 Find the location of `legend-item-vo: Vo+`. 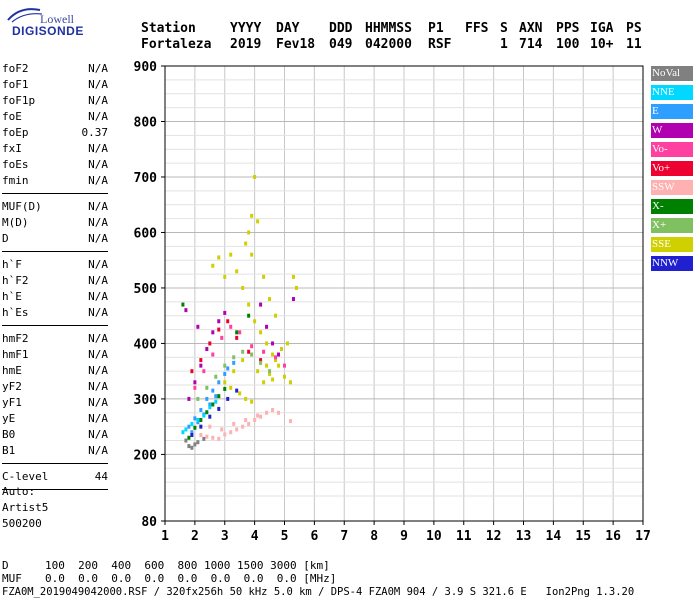

legend-item-vo: Vo+ is located at coordinates (672, 168).